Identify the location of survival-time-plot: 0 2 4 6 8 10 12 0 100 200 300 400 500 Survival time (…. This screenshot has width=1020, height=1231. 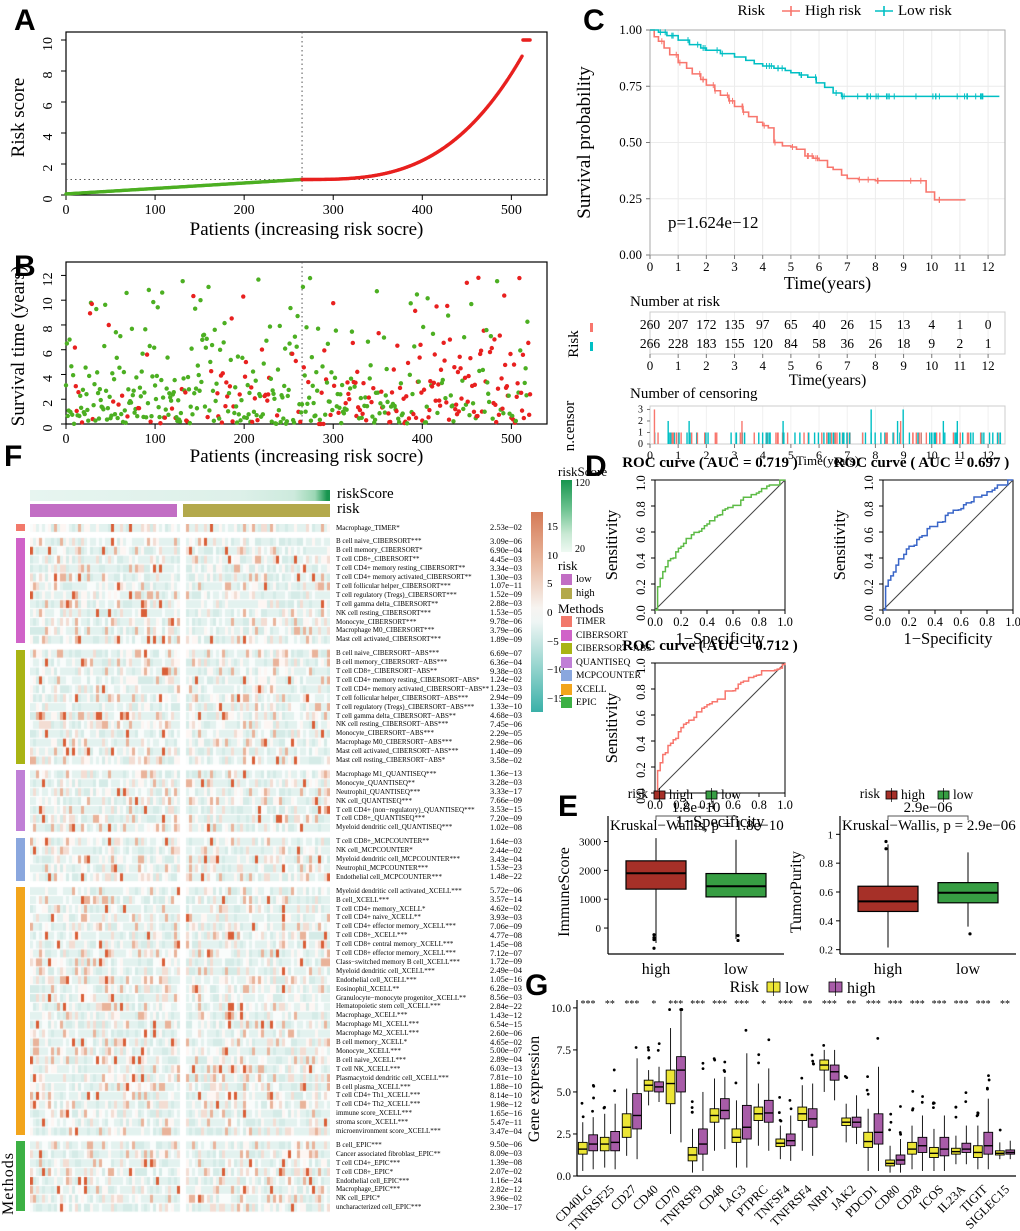
(278, 364).